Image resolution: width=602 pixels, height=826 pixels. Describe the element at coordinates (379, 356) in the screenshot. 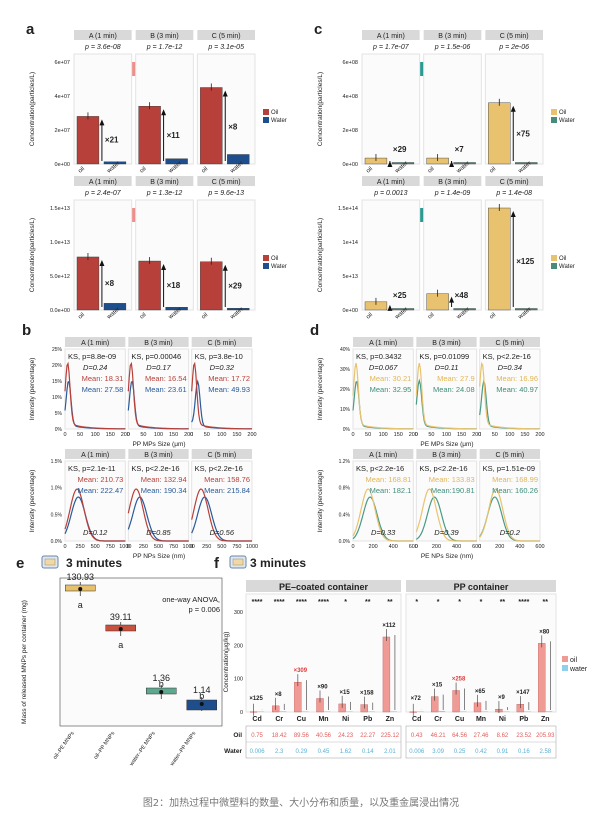

I see `ks-test-label: KS, p=0.3432` at that location.